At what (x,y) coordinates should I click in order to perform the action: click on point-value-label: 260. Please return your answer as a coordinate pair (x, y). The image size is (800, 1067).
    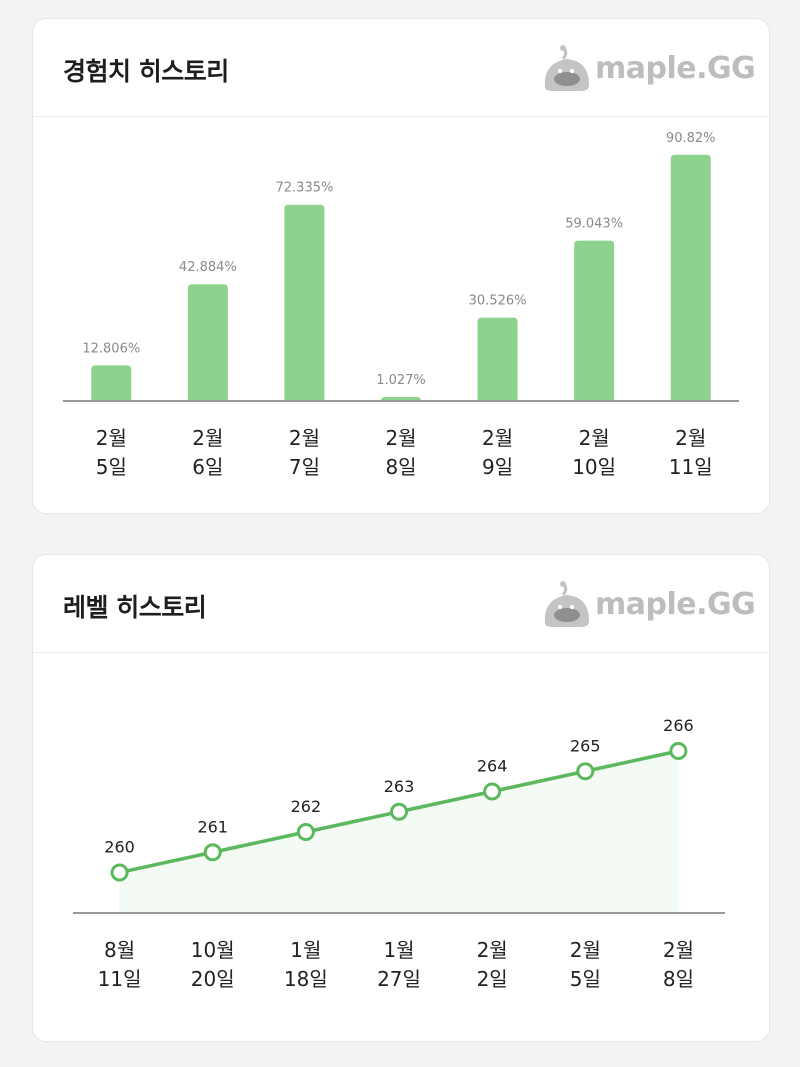
    Looking at the image, I should click on (119, 847).